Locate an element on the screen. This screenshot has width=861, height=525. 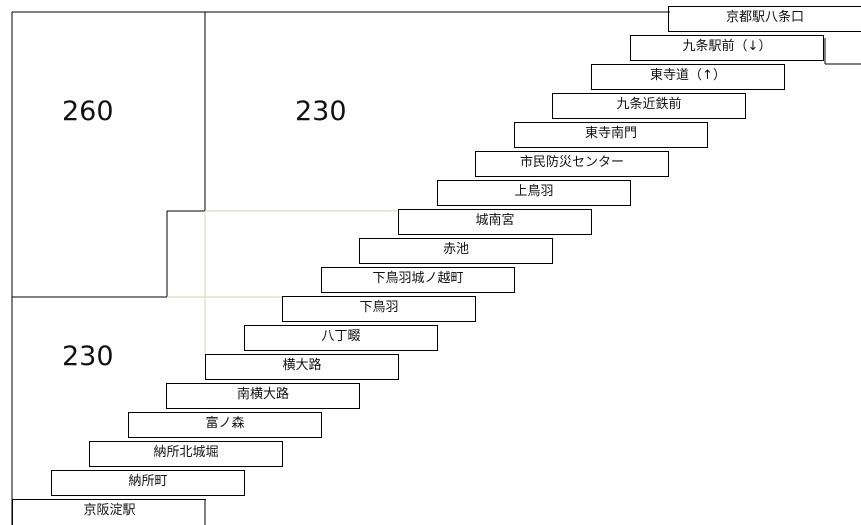
stop-3: 富ノ森 is located at coordinates (225, 425).